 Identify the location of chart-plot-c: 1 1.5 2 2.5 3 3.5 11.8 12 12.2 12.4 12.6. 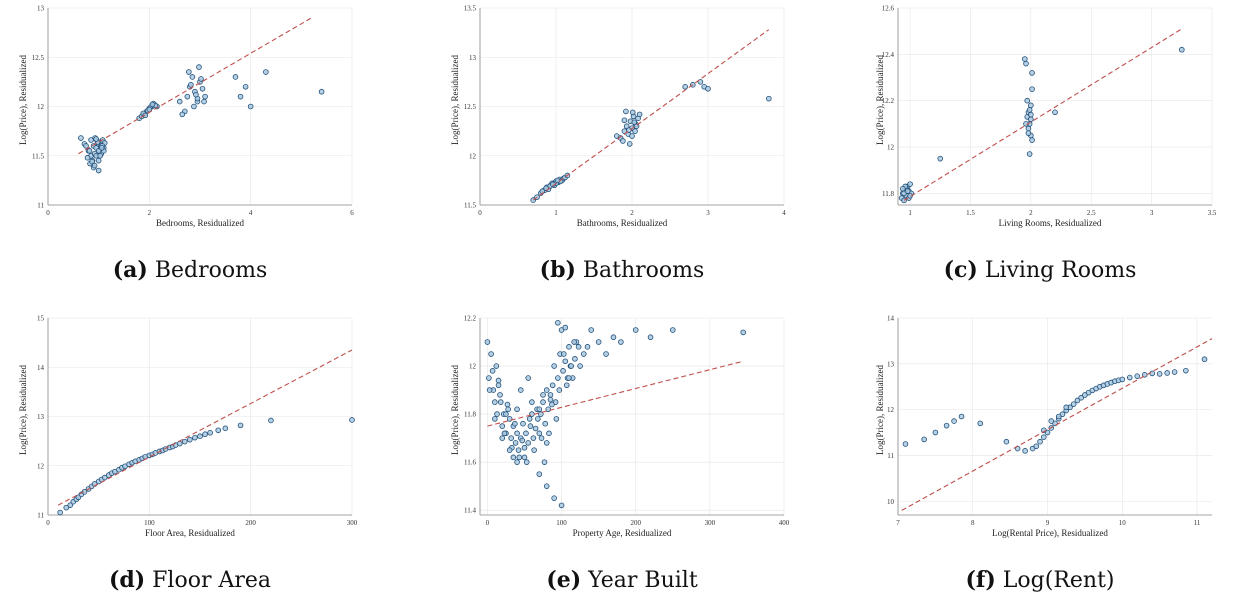
(1049, 111).